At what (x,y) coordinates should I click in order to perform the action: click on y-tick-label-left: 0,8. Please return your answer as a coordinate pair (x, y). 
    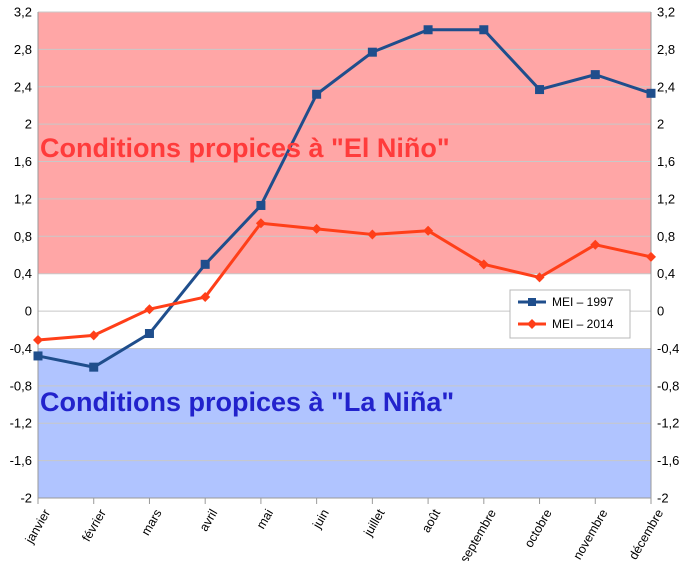
    Looking at the image, I should click on (23, 236).